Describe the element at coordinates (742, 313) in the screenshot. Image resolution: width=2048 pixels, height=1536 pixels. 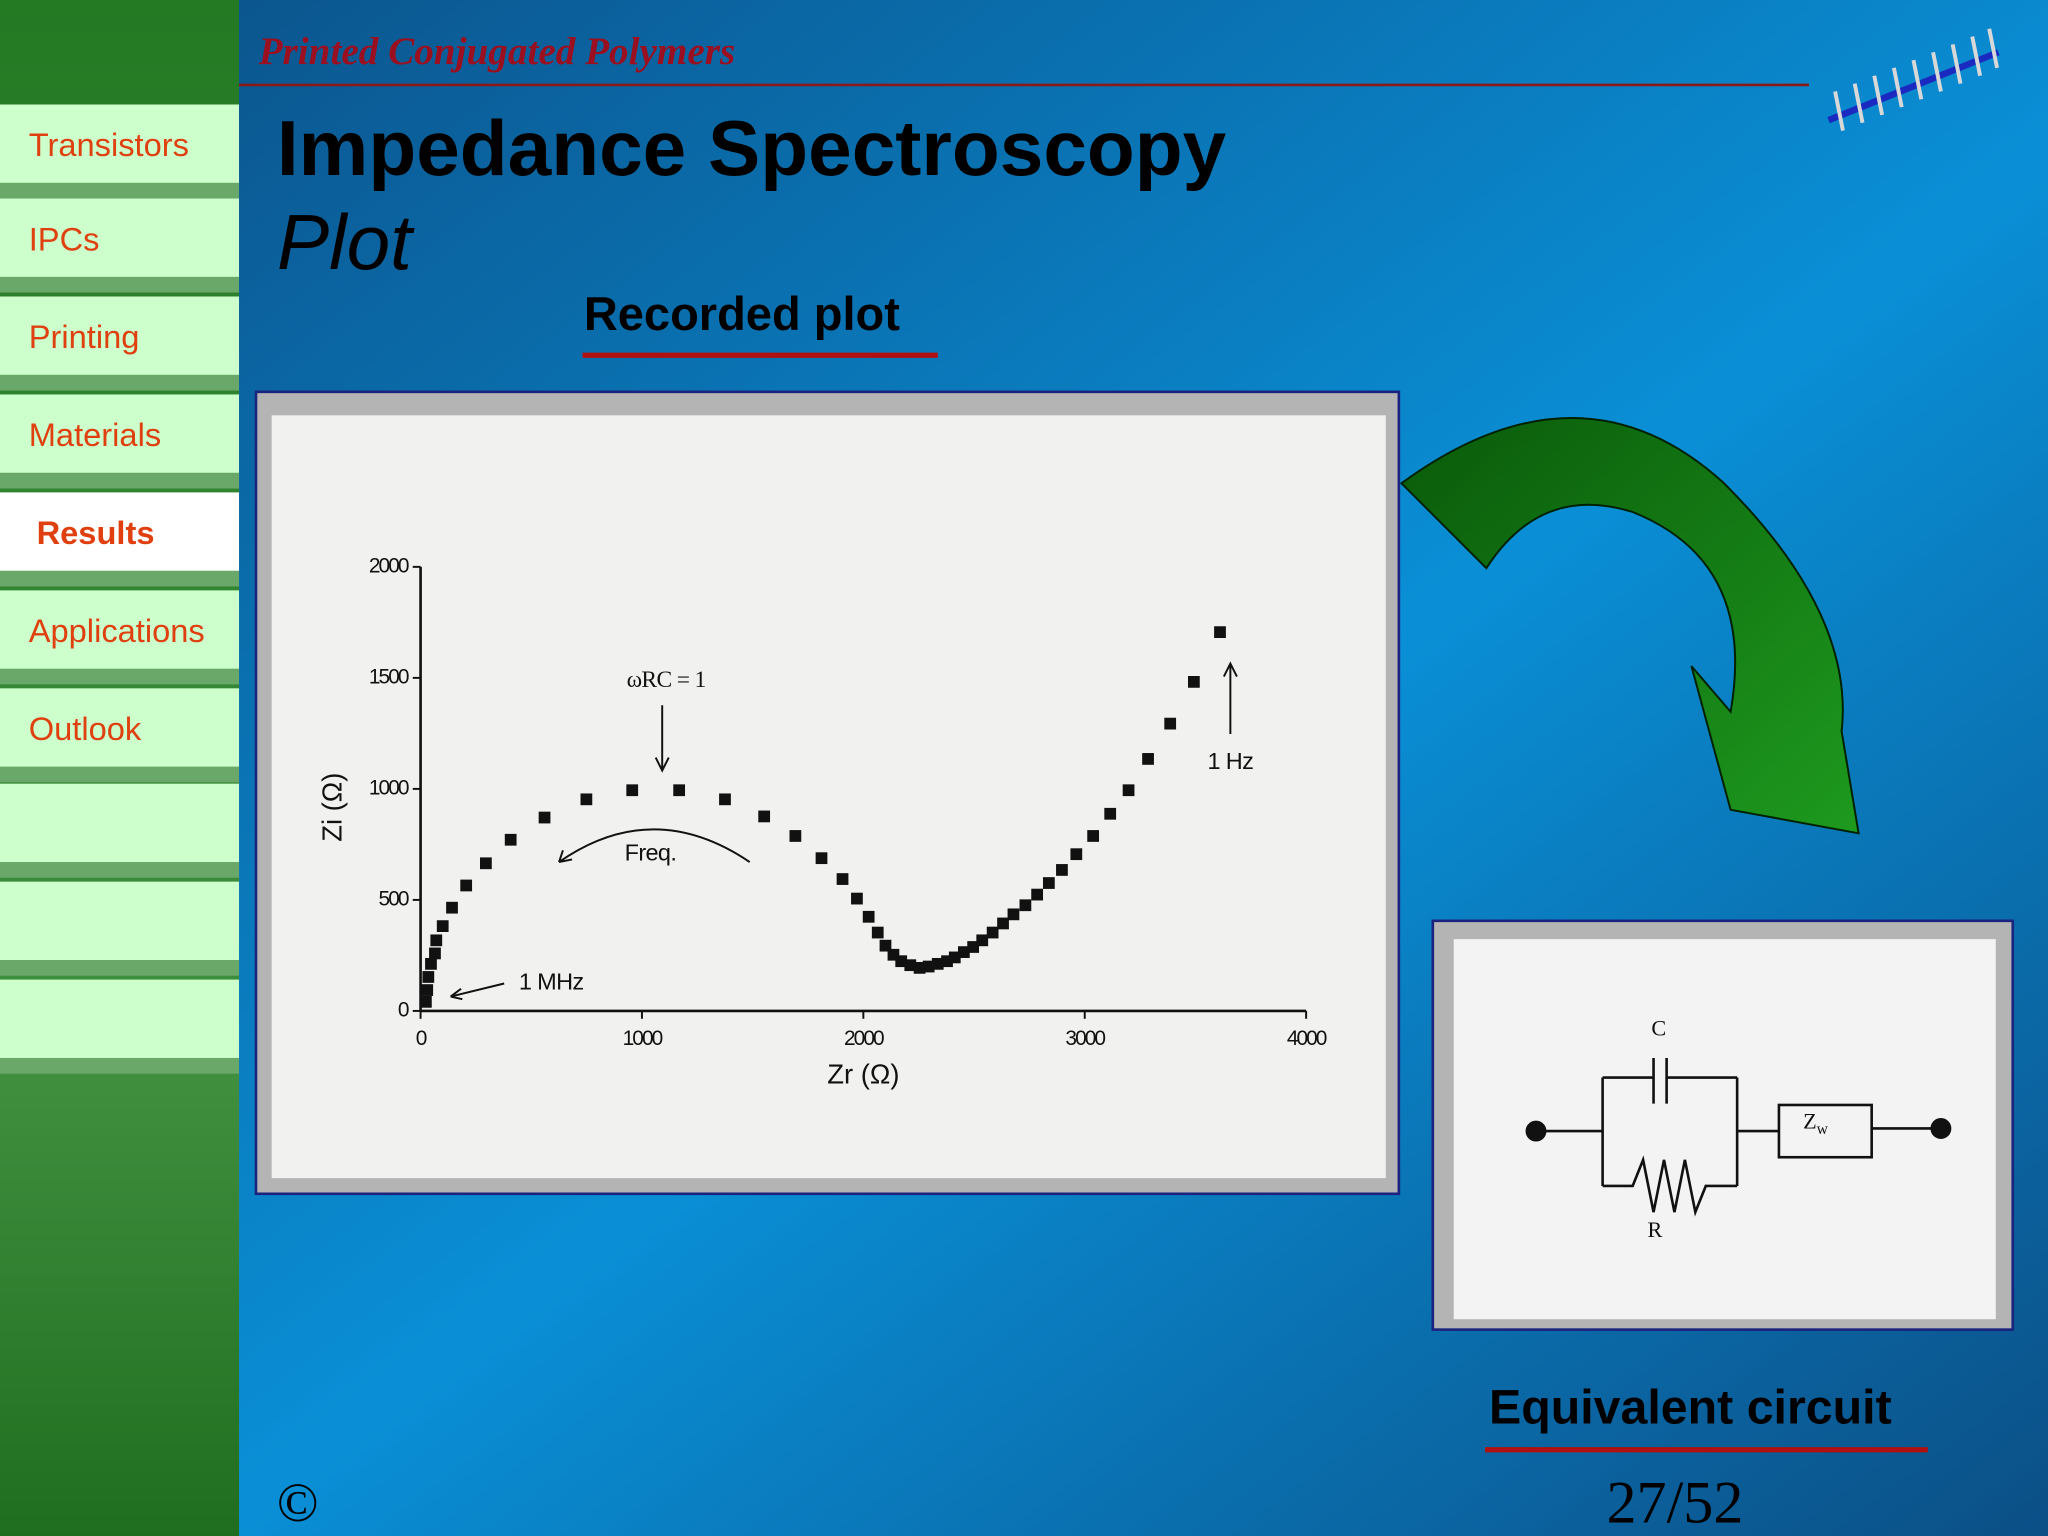
I see `plot-caption: Recorded plot` at that location.